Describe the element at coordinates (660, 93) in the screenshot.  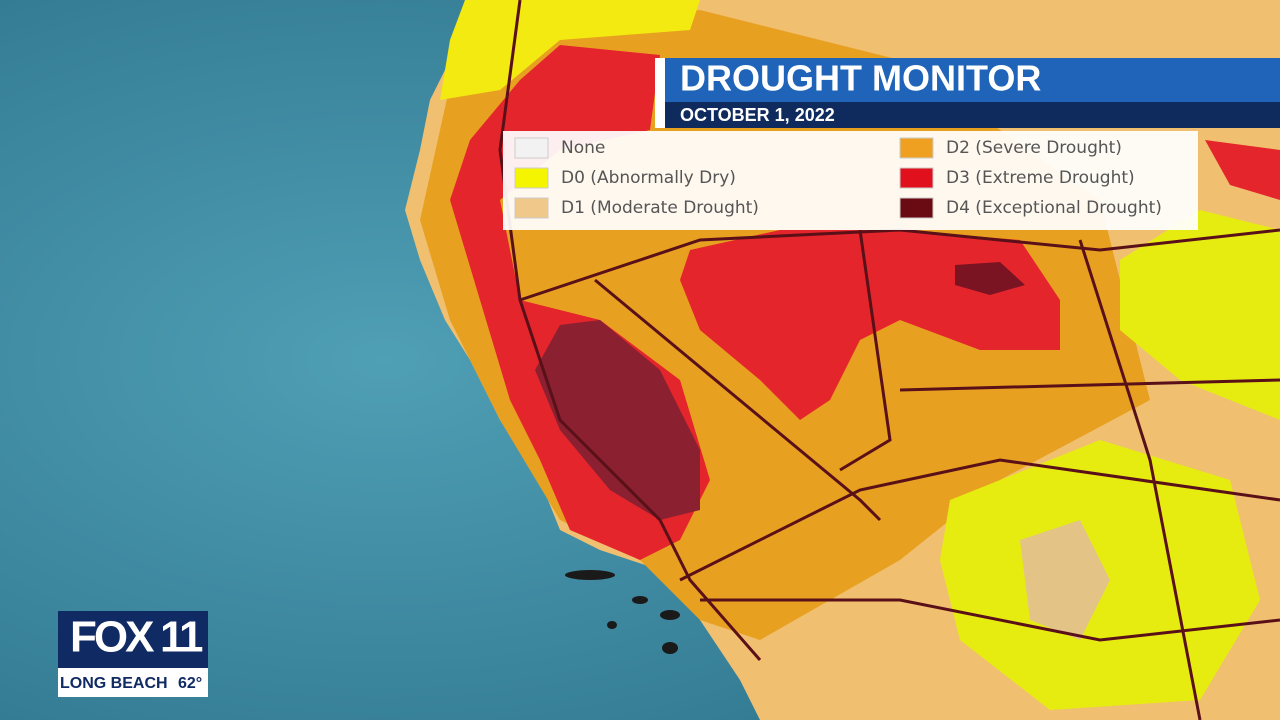
I see `title-accent` at that location.